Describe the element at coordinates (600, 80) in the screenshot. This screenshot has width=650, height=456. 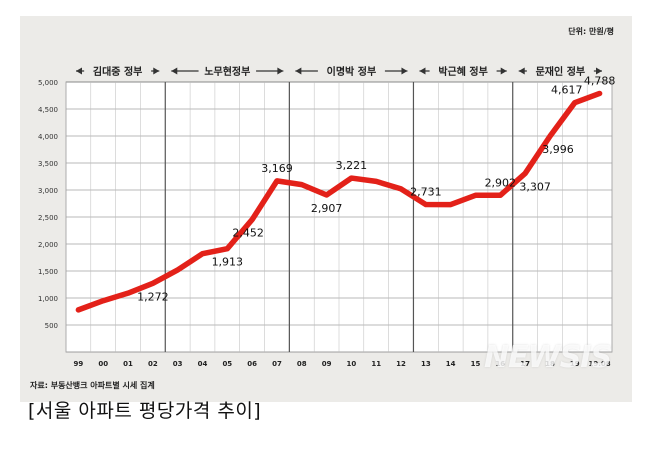
I see `data-label: 4,788` at that location.